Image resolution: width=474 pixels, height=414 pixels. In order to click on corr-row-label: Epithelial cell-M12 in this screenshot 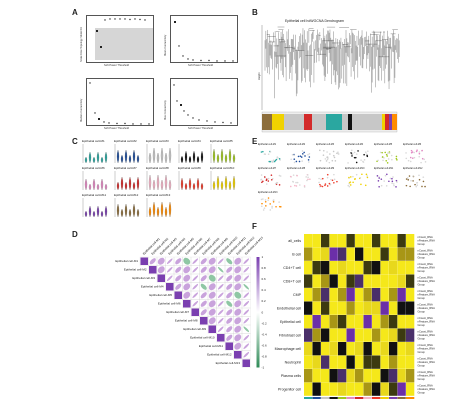, I will do `click(219, 355)`.